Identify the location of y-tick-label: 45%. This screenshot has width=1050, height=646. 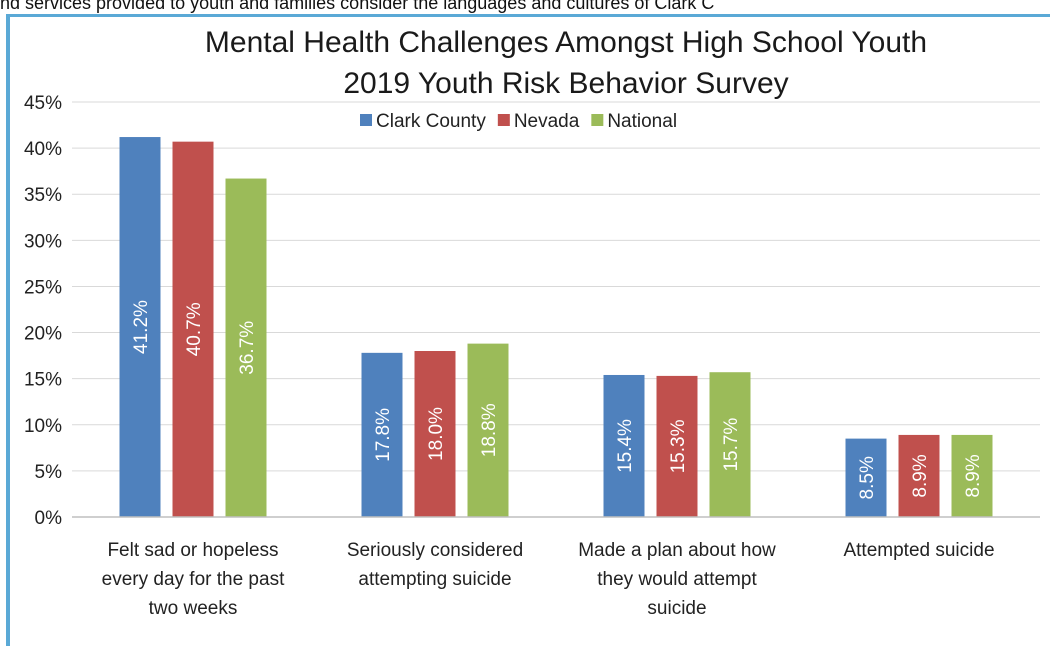
(43, 103).